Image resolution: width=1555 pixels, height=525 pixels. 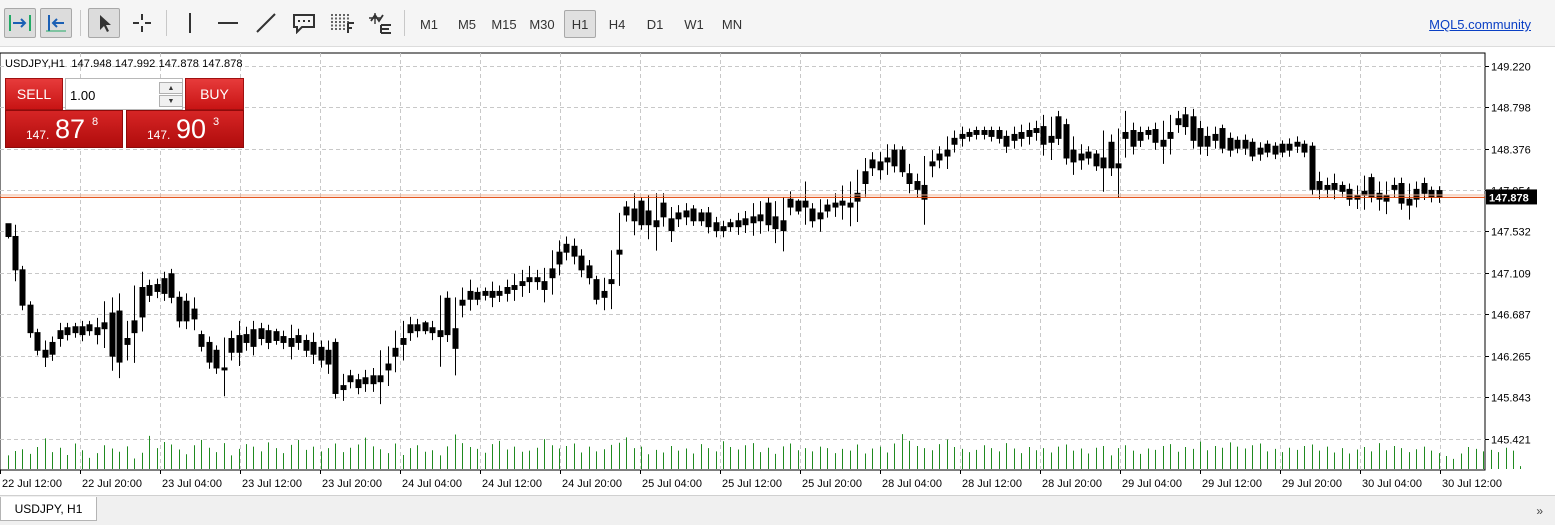 I want to click on x-axis-tick-label: 23 Jul 04:00, so click(x=192, y=484).